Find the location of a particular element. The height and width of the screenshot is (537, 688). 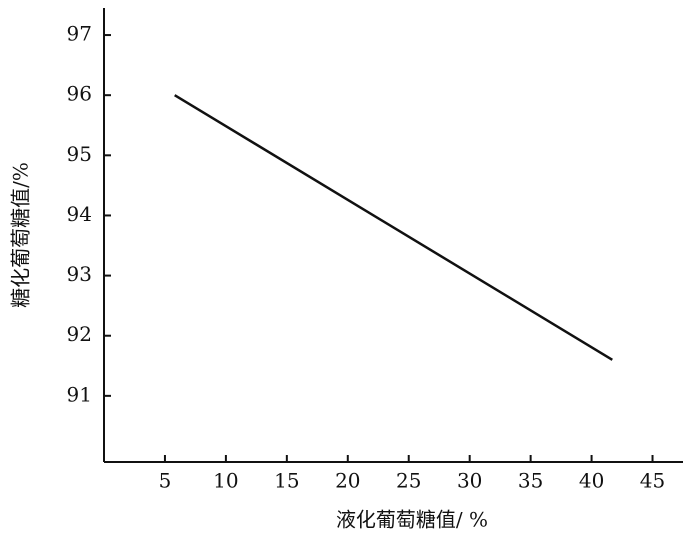

y-tick-label: 95 is located at coordinates (79, 154).